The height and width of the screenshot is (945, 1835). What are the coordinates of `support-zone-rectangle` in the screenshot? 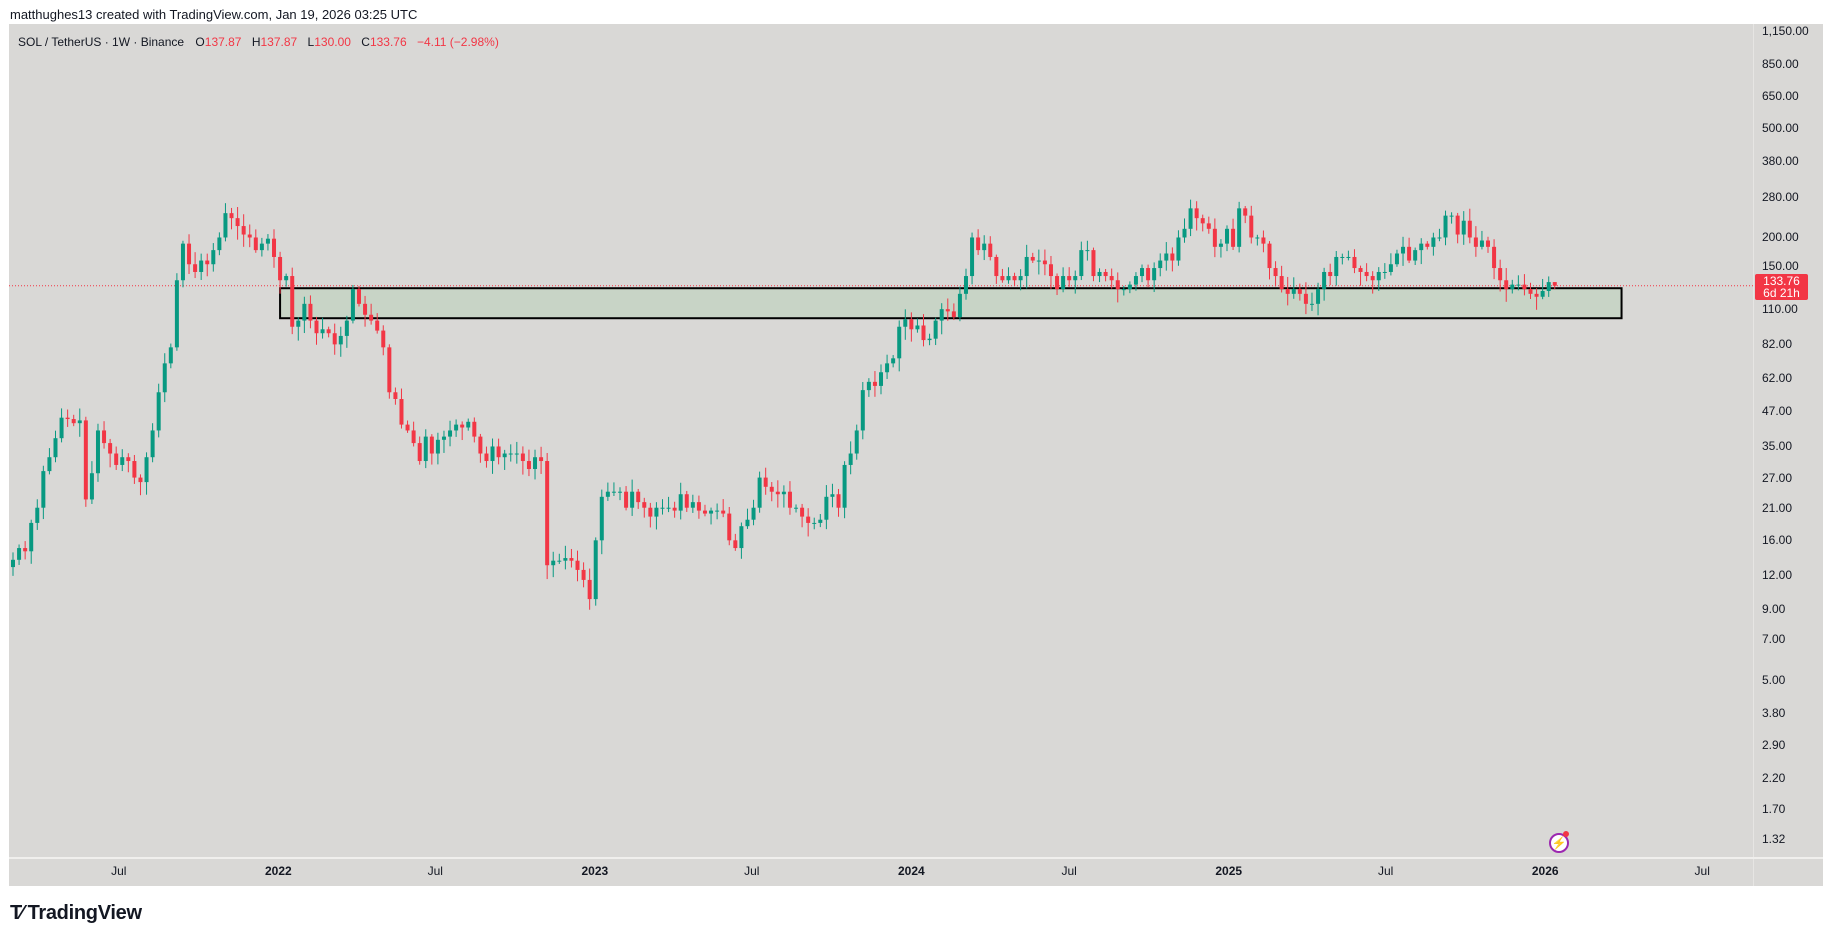 It's located at (951, 303).